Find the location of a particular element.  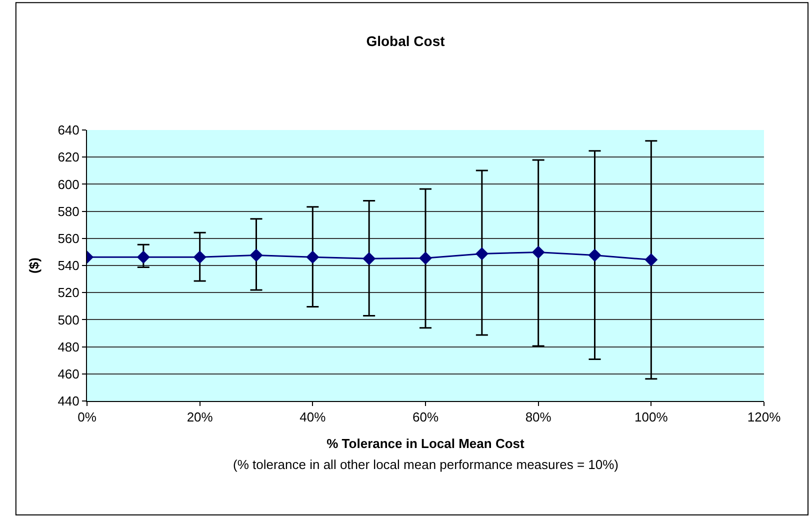

x-tick-label: 120% is located at coordinates (764, 417).